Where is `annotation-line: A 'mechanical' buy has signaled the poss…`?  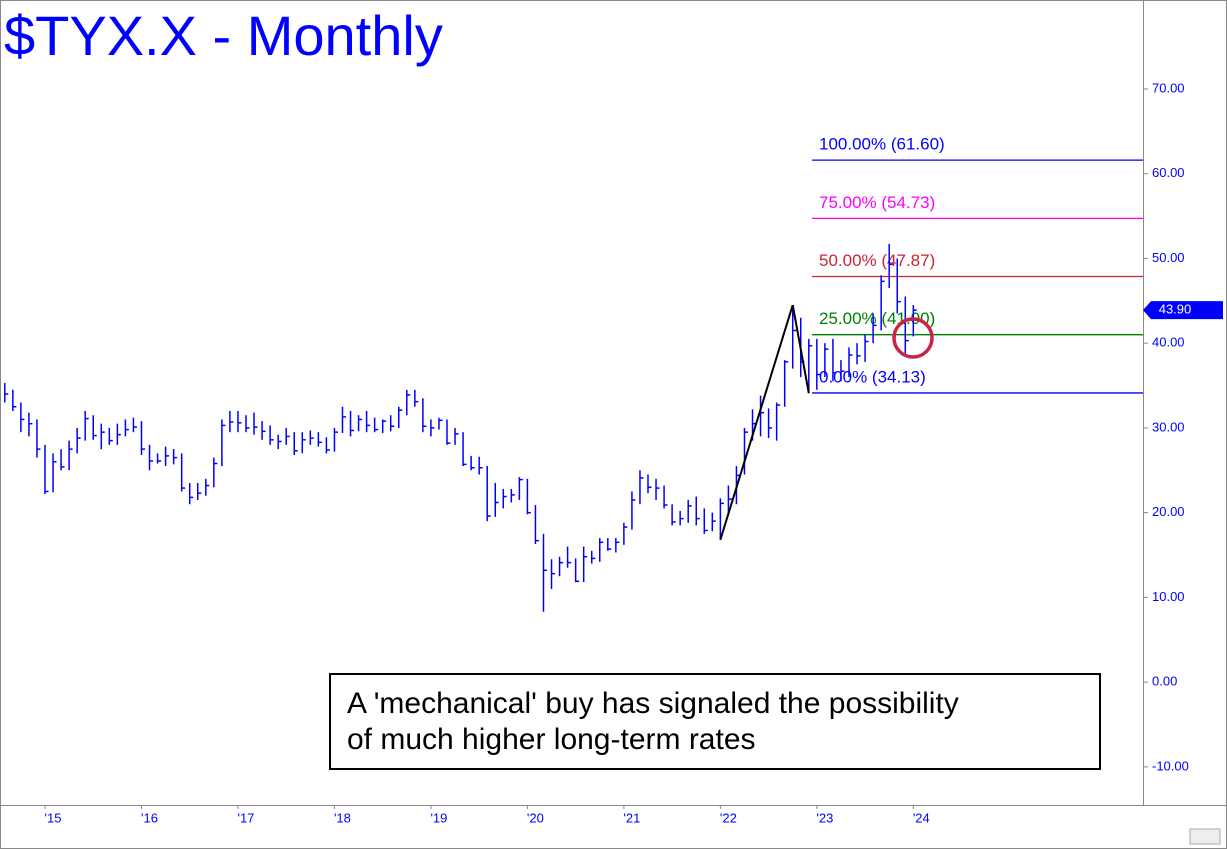 annotation-line: A 'mechanical' buy has signaled the poss… is located at coordinates (653, 703).